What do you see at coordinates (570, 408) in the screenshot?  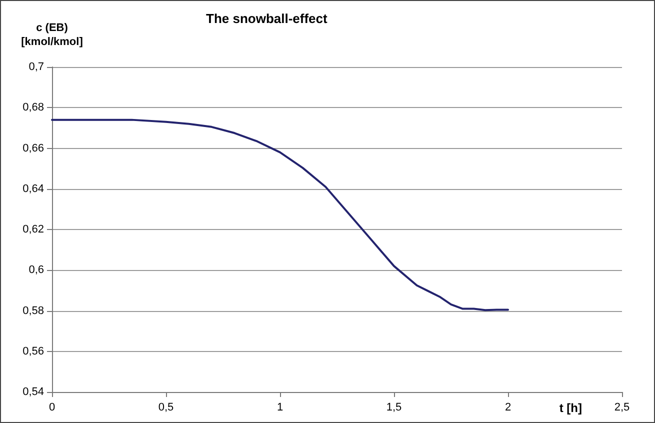 I see `x-axis-title: t [h]` at bounding box center [570, 408].